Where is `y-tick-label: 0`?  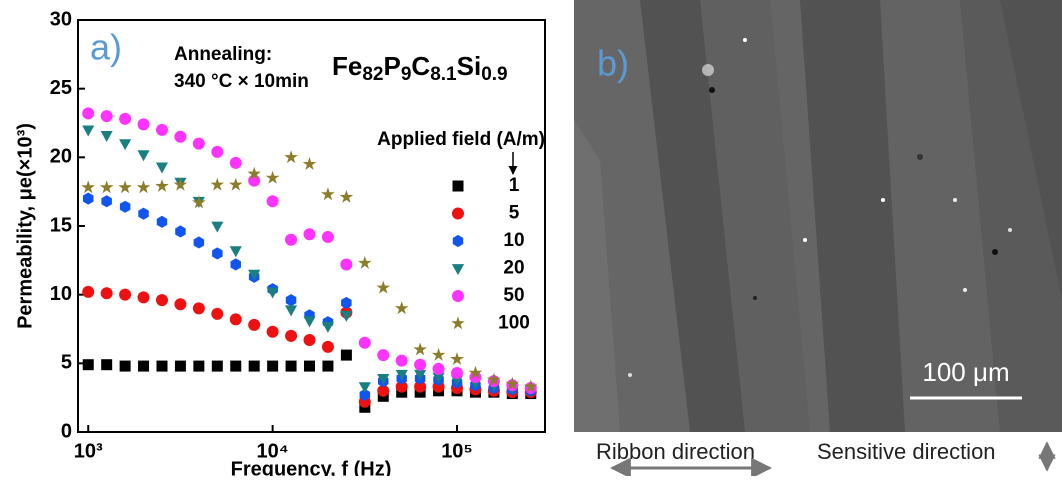
y-tick-label: 0 is located at coordinates (66, 431).